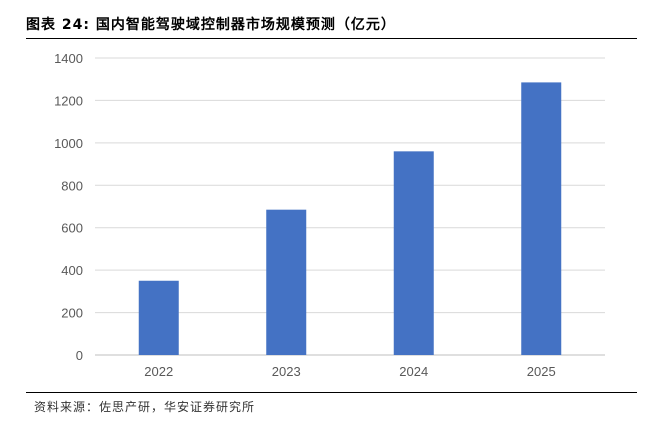 The width and height of the screenshot is (647, 421). Describe the element at coordinates (286, 282) in the screenshot. I see `bar-2023` at that location.